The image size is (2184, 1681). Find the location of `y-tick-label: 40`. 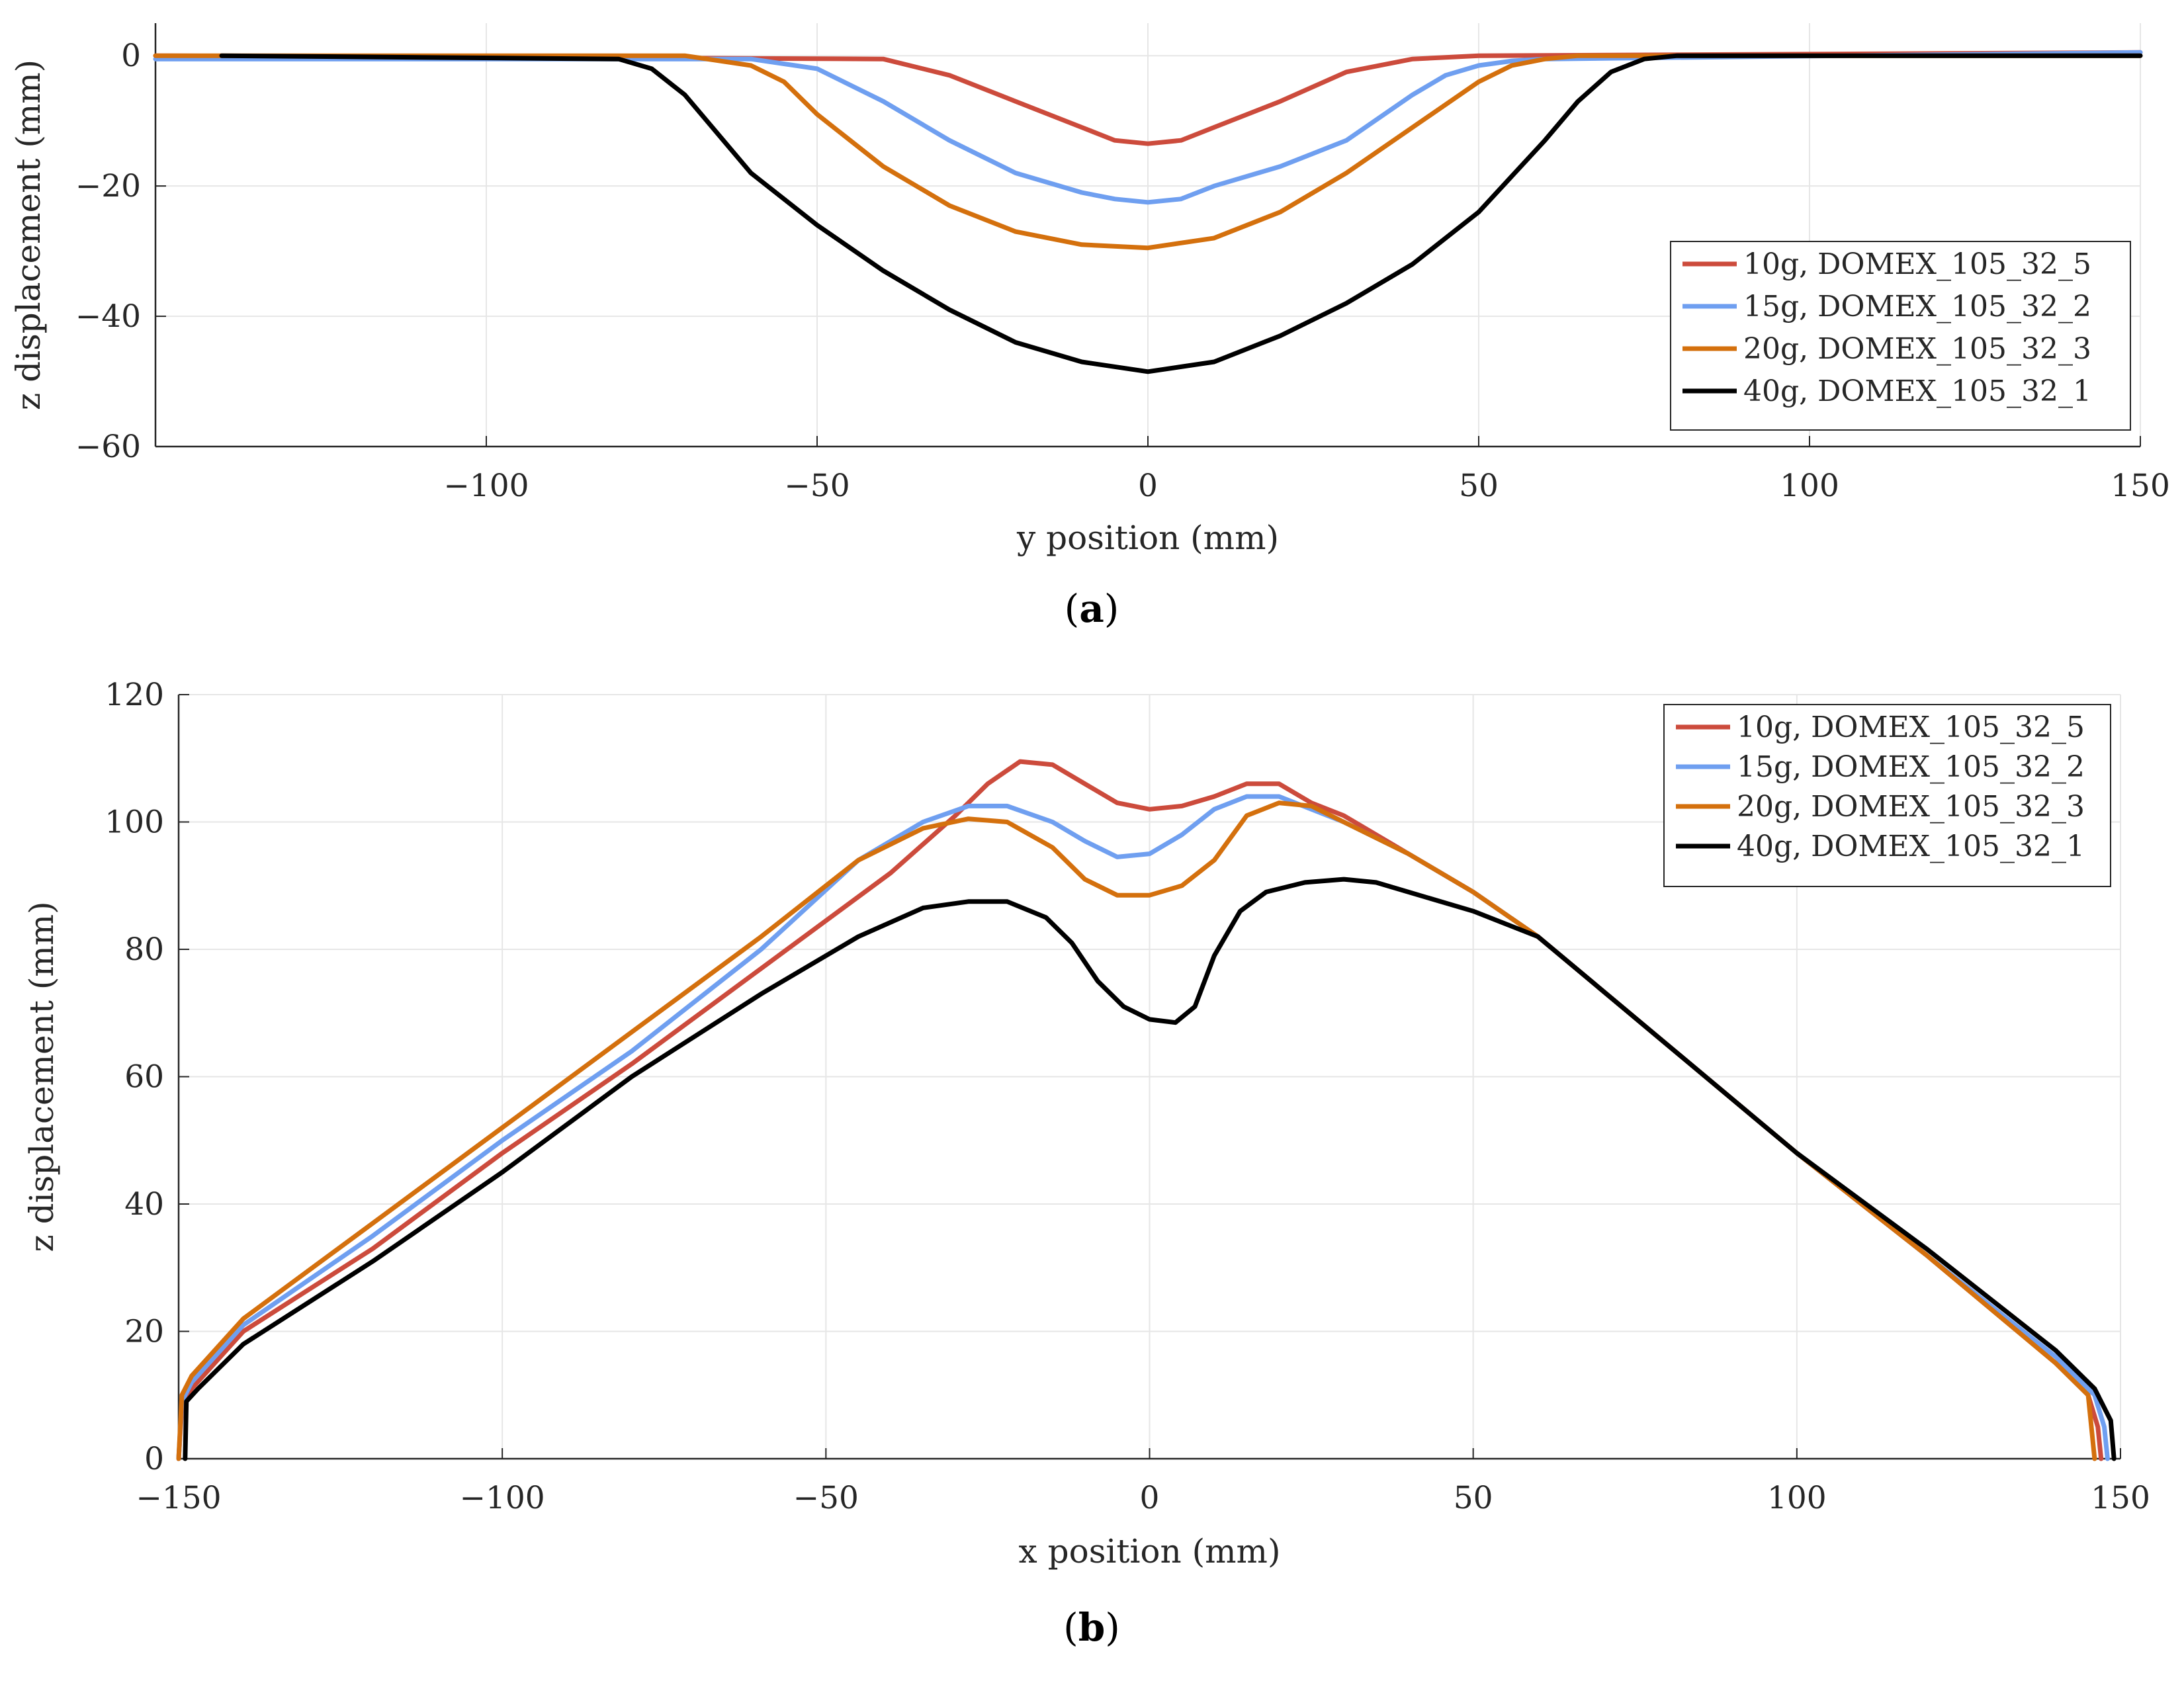

y-tick-label: 40 is located at coordinates (144, 1204).